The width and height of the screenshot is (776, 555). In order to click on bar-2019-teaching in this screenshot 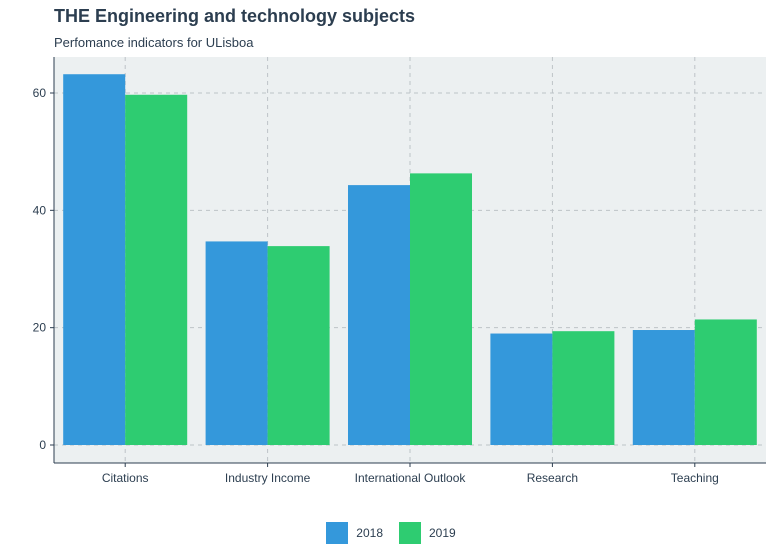, I will do `click(725, 382)`.